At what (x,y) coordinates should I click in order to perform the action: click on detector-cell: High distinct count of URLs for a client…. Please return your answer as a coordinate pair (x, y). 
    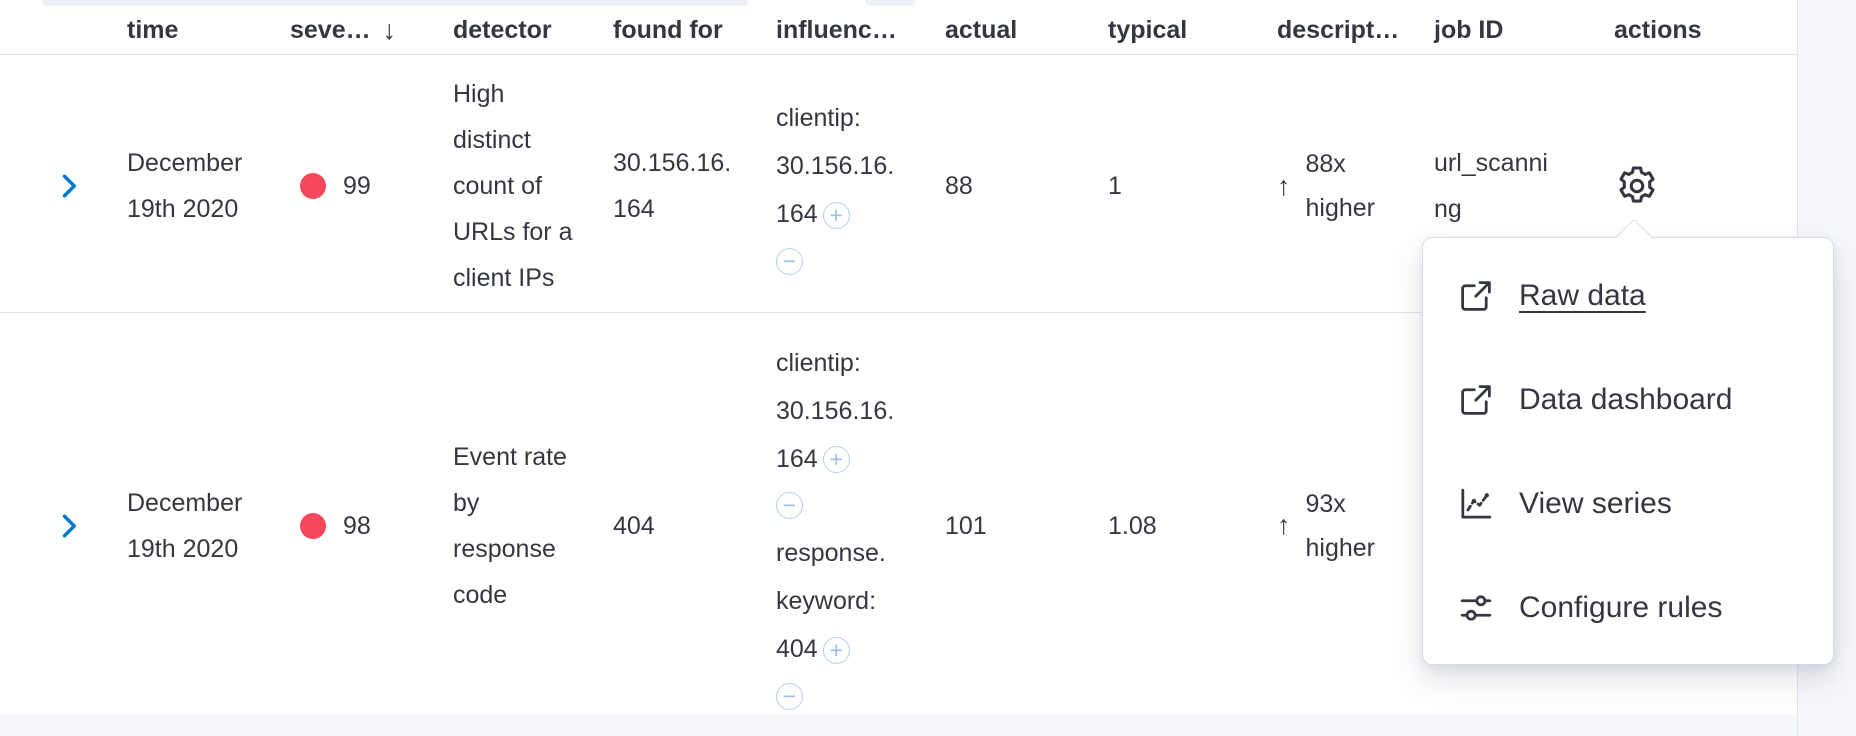
    Looking at the image, I should click on (521, 183).